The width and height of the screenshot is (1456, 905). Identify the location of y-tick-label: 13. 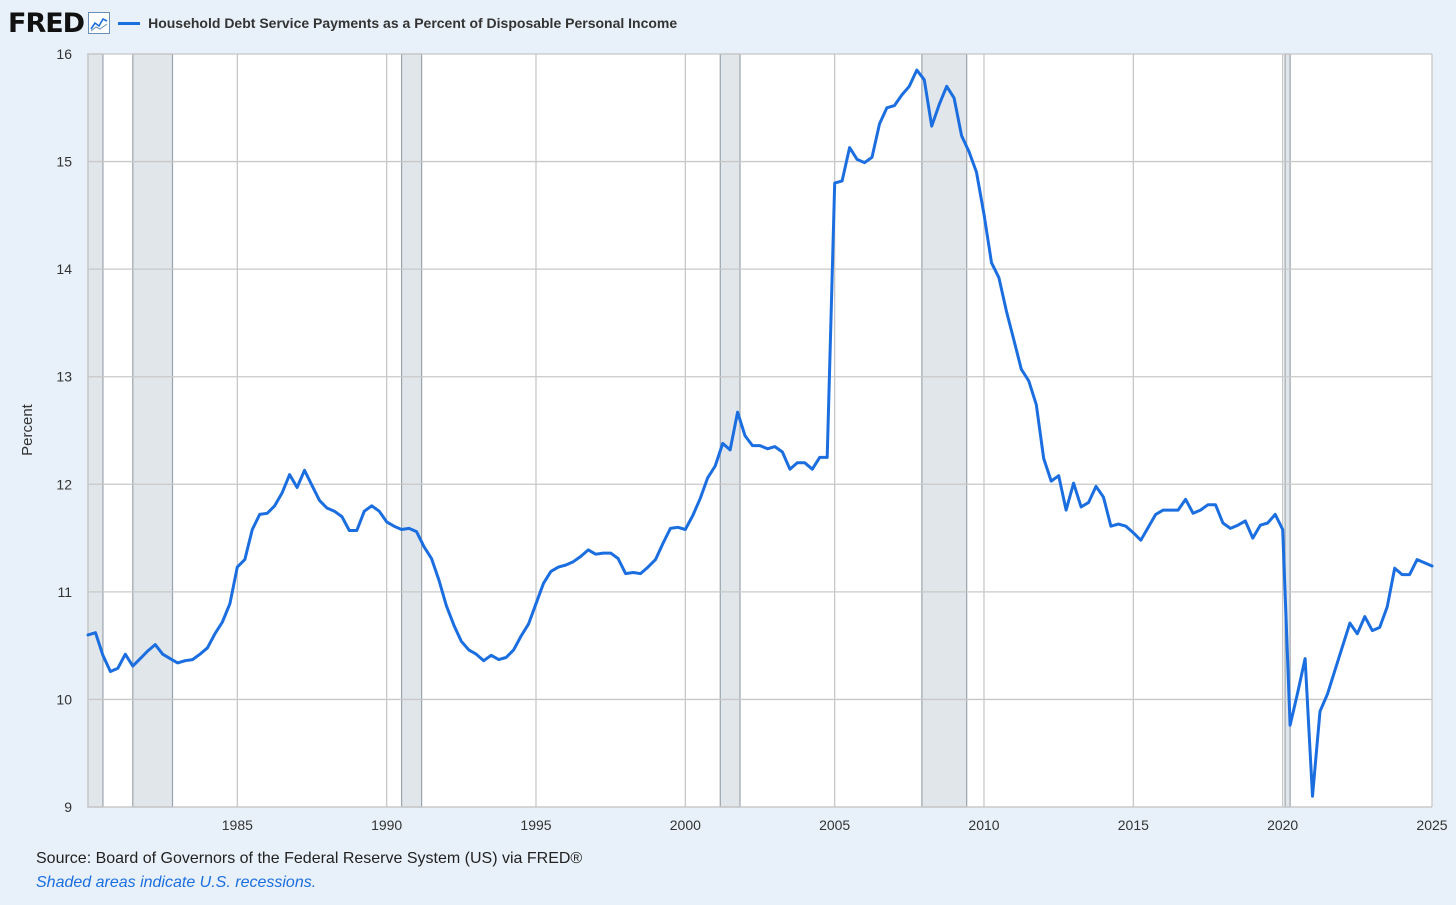
(64, 377).